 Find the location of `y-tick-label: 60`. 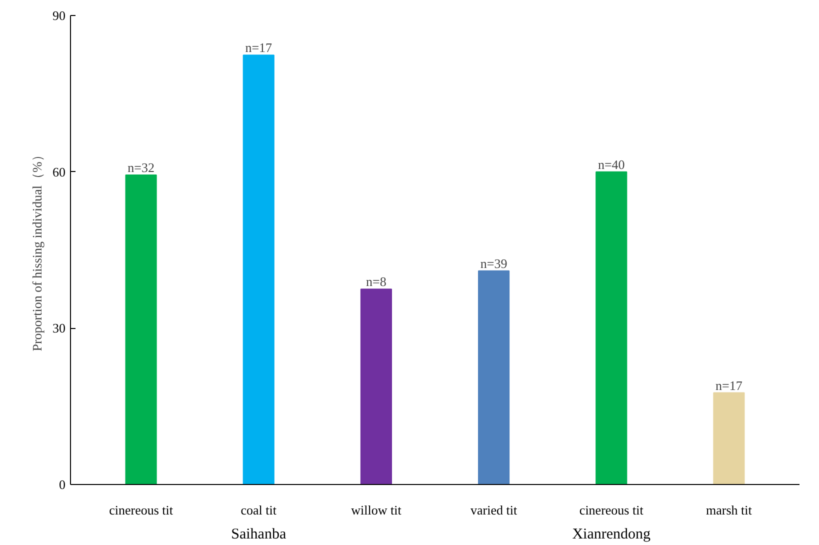

y-tick-label: 60 is located at coordinates (59, 172).